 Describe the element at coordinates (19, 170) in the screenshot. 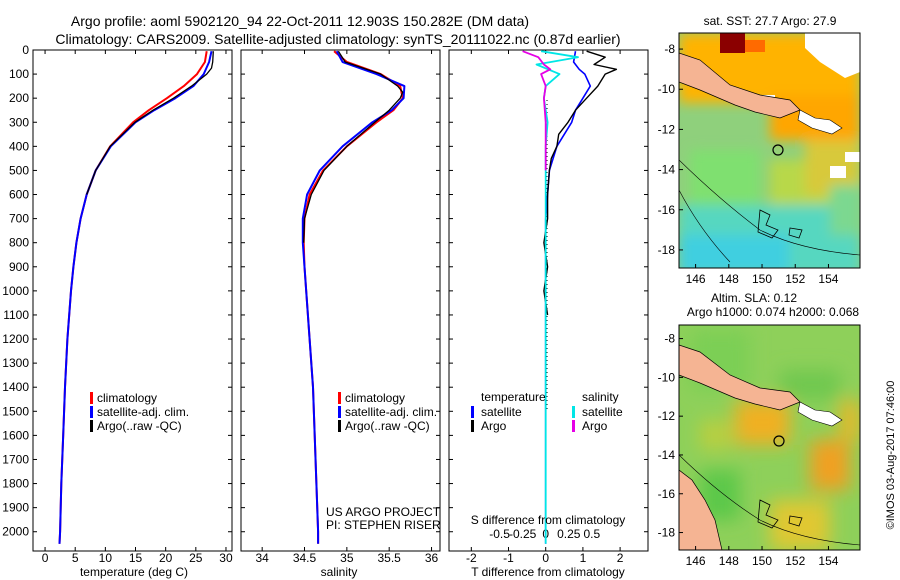

I see `depth-tick-label: 500` at that location.